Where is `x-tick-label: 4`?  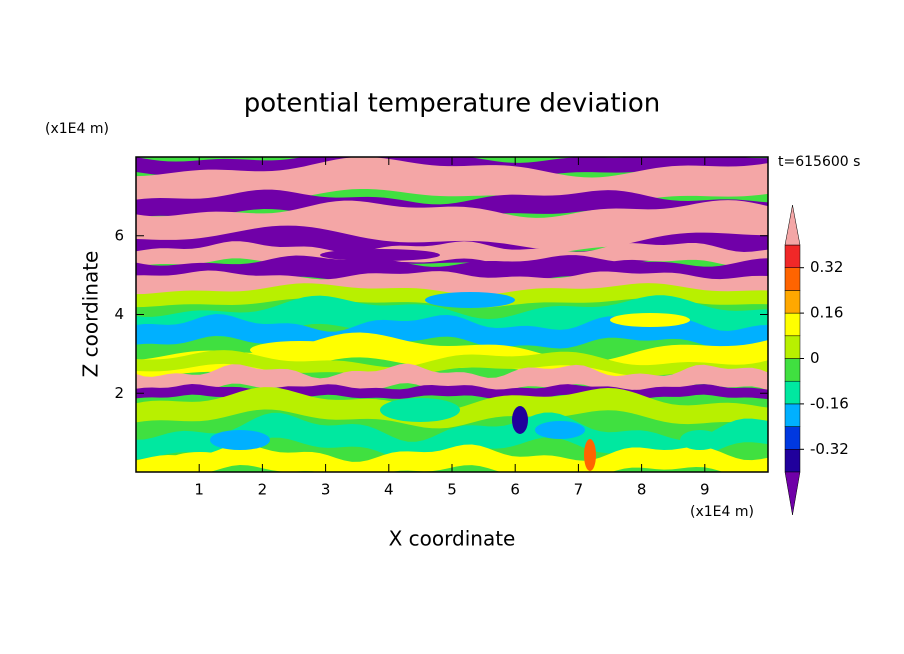
x-tick-label: 4 is located at coordinates (389, 490).